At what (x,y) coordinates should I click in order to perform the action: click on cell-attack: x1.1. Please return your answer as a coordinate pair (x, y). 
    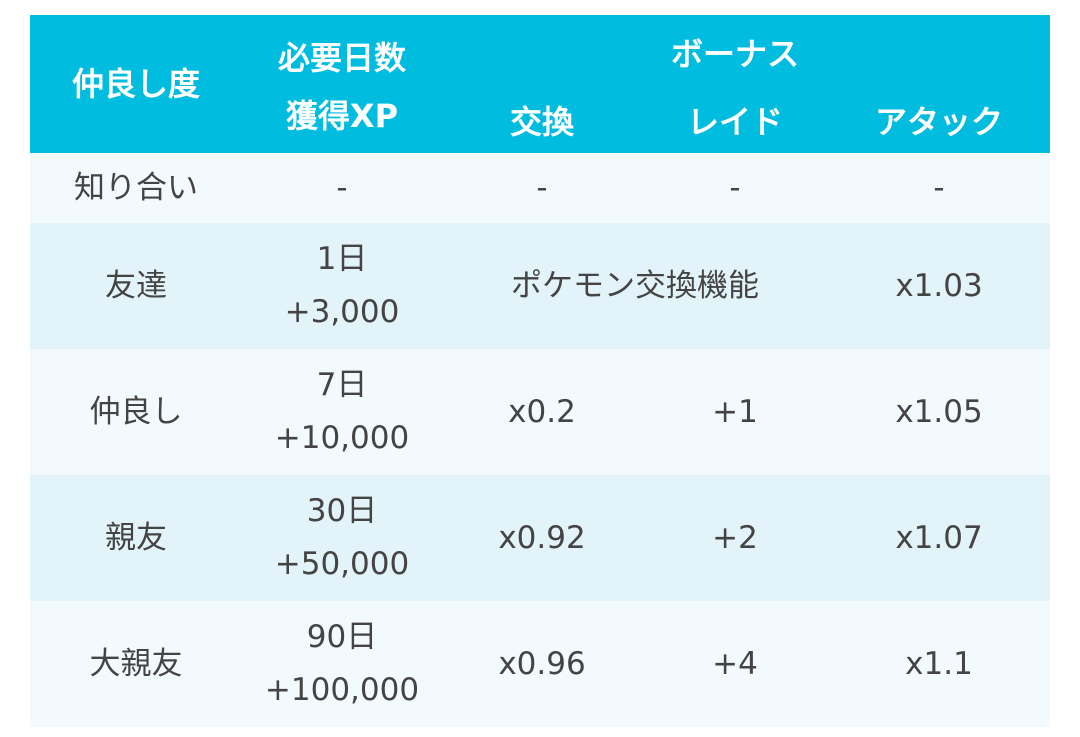
    Looking at the image, I should click on (939, 663).